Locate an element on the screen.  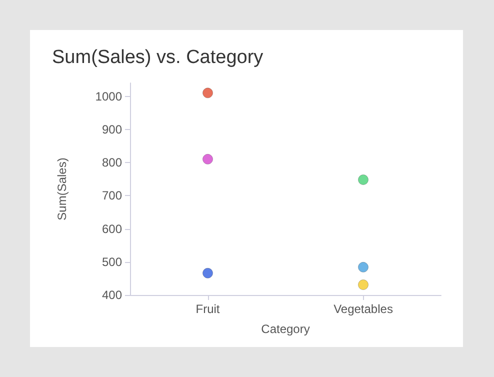
y-tick-label: 600 is located at coordinates (112, 229).